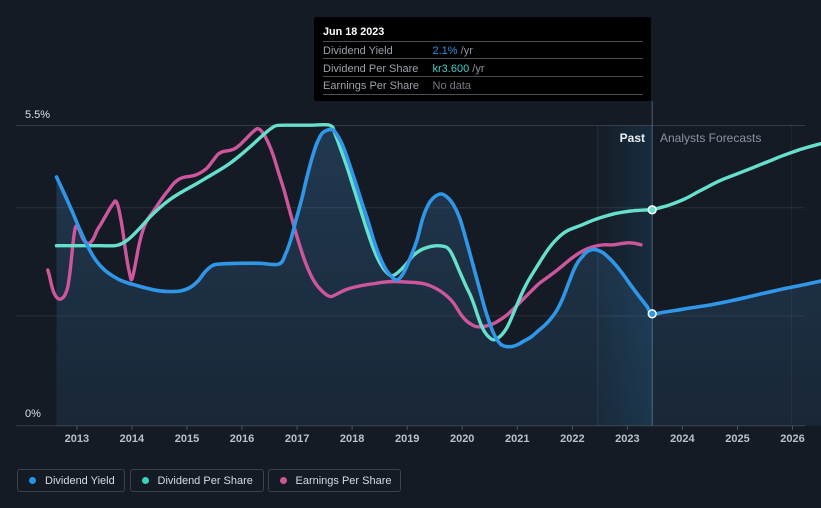 The image size is (821, 508). I want to click on svg-text: 5.5%, so click(37, 115).